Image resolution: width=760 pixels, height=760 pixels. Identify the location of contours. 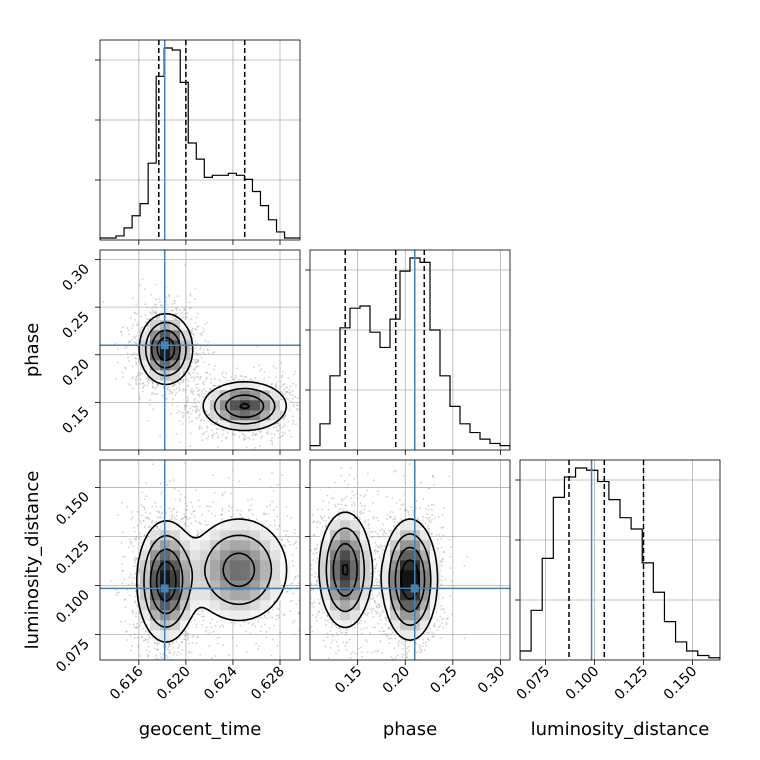
(213, 372).